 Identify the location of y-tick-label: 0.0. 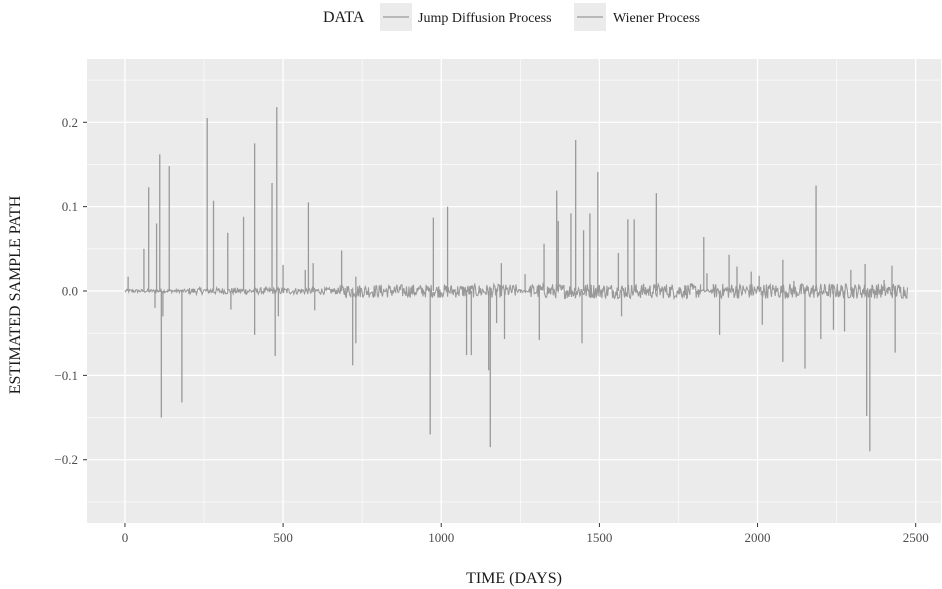
(70, 291).